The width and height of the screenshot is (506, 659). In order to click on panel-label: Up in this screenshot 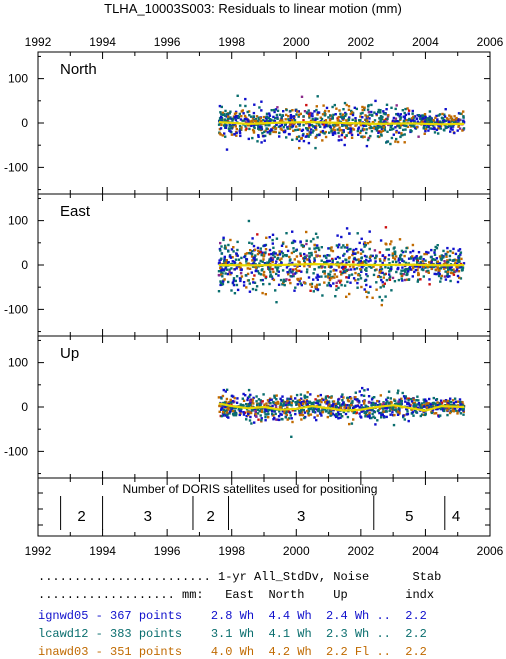, I will do `click(69, 353)`.